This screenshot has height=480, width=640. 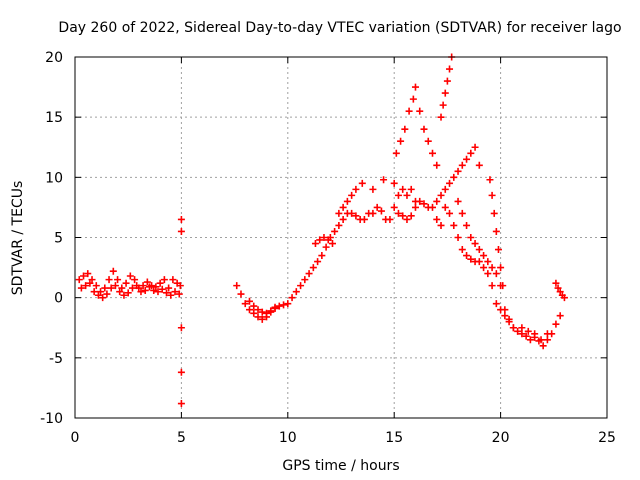 What do you see at coordinates (607, 438) in the screenshot?
I see `x-tick-label: 25` at bounding box center [607, 438].